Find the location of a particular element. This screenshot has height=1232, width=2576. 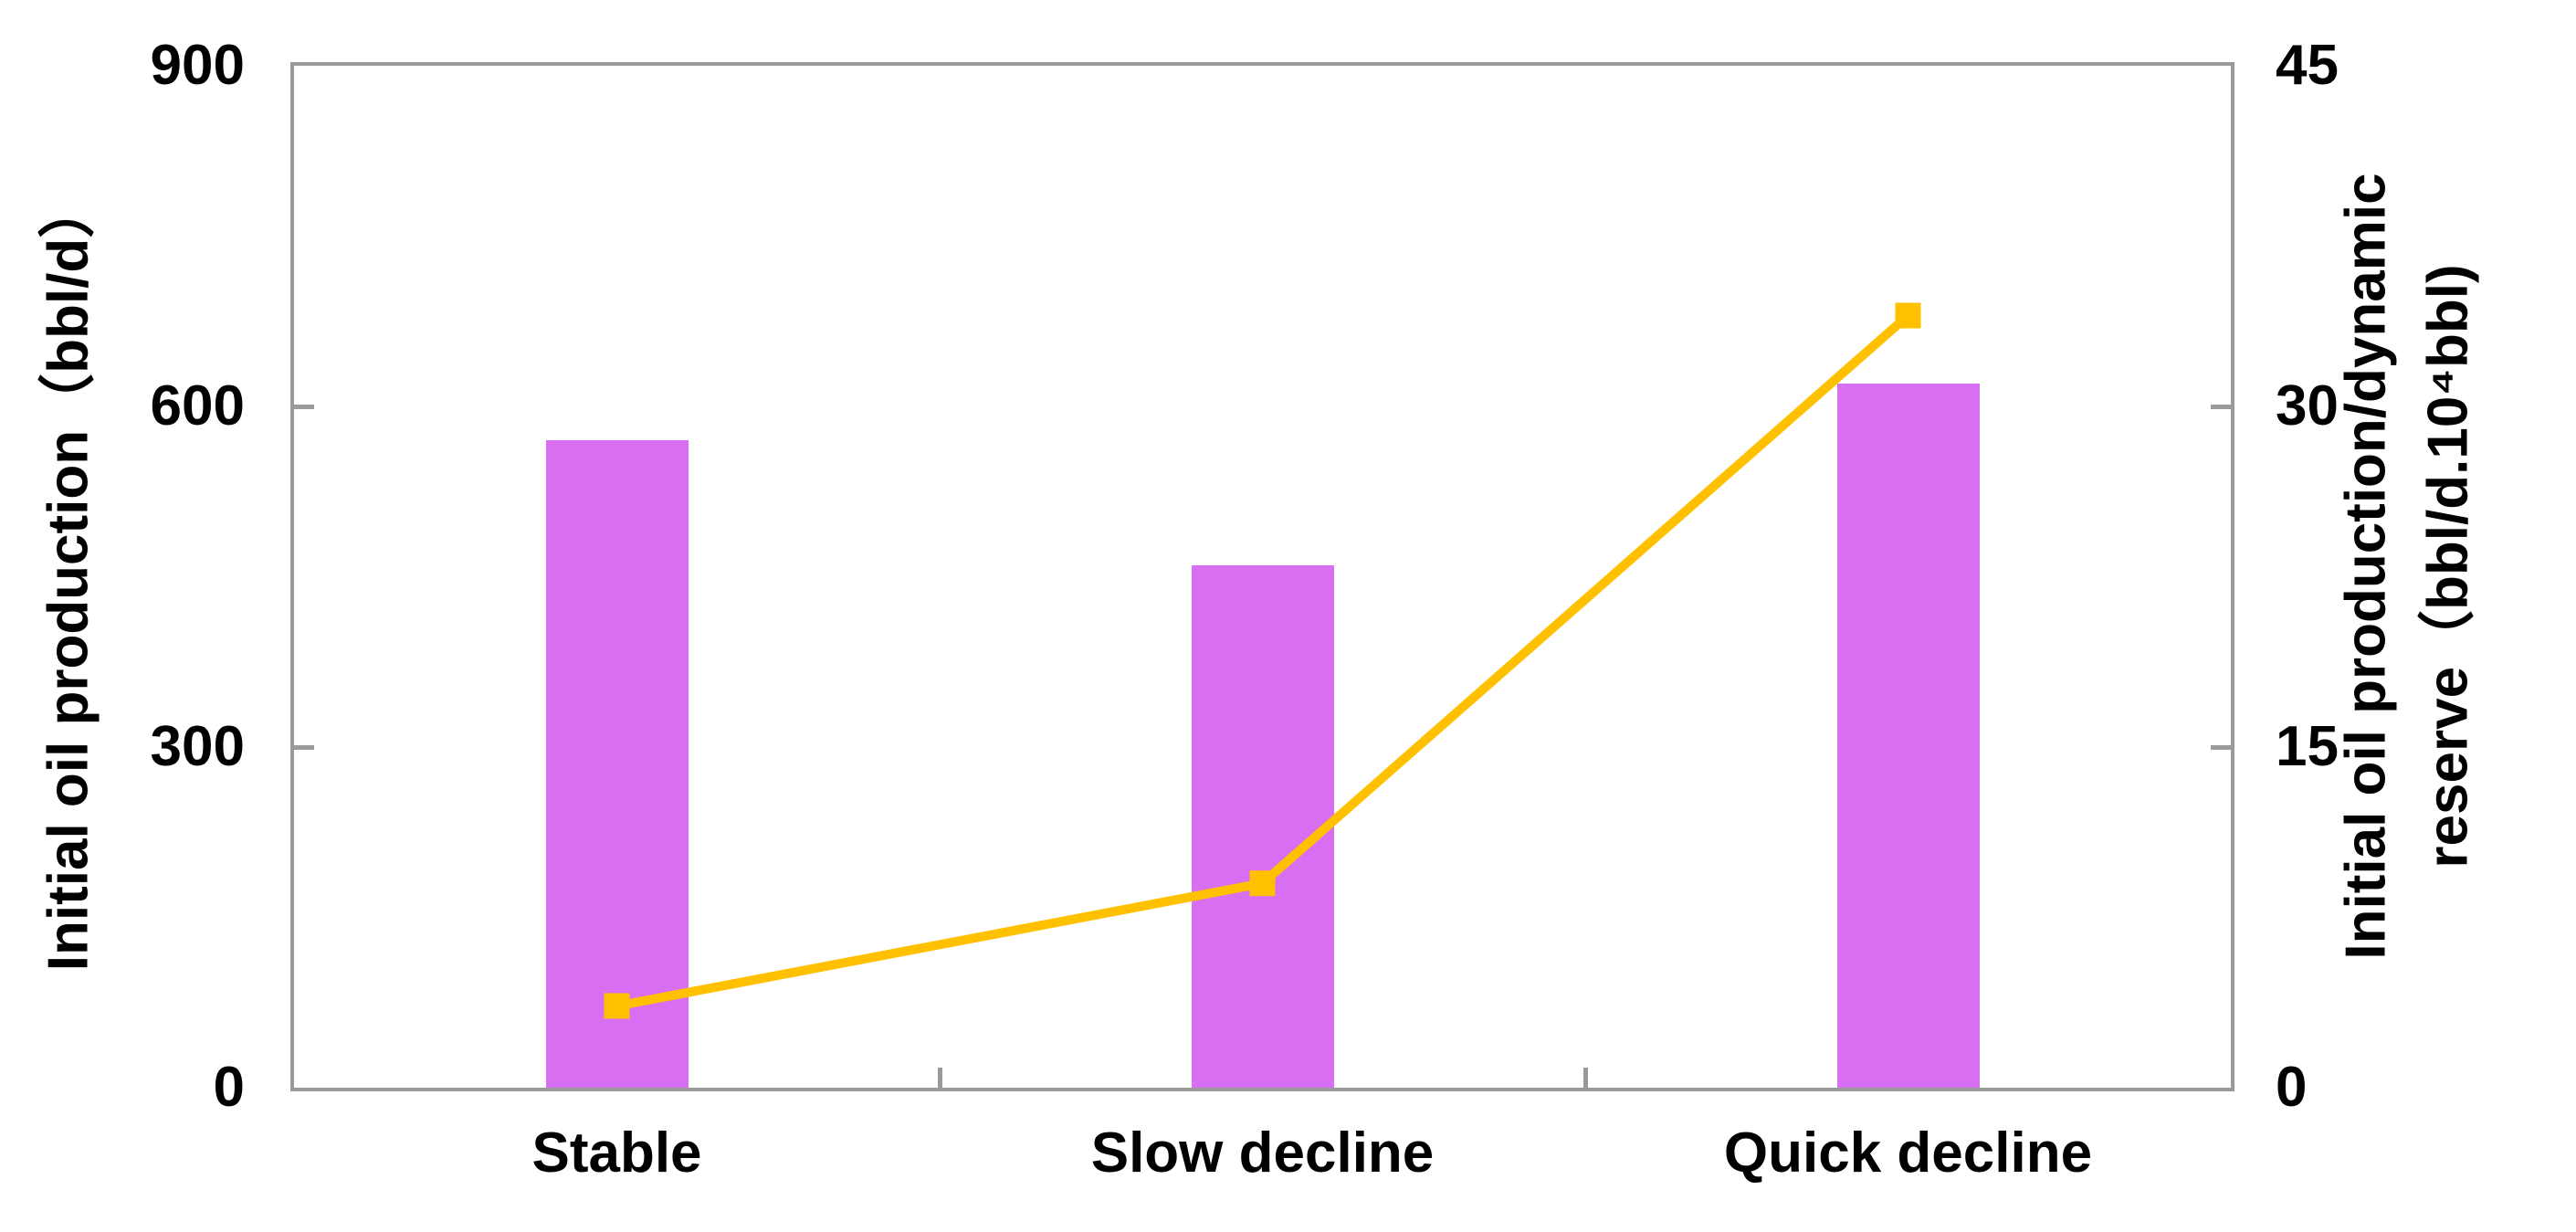

bar-slow-decline is located at coordinates (1262, 827).